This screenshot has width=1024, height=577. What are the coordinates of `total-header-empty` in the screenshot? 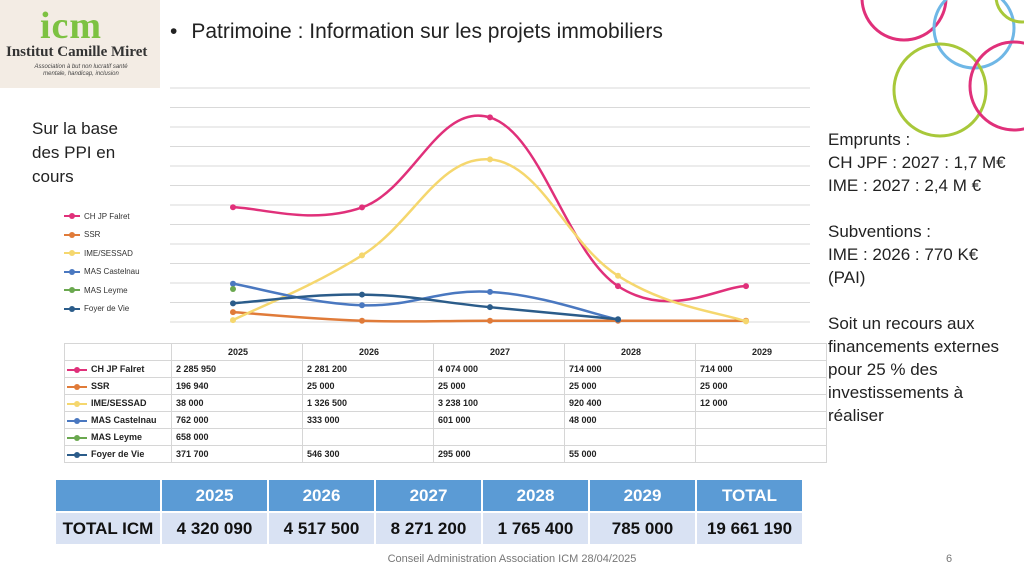 It's located at (108, 495).